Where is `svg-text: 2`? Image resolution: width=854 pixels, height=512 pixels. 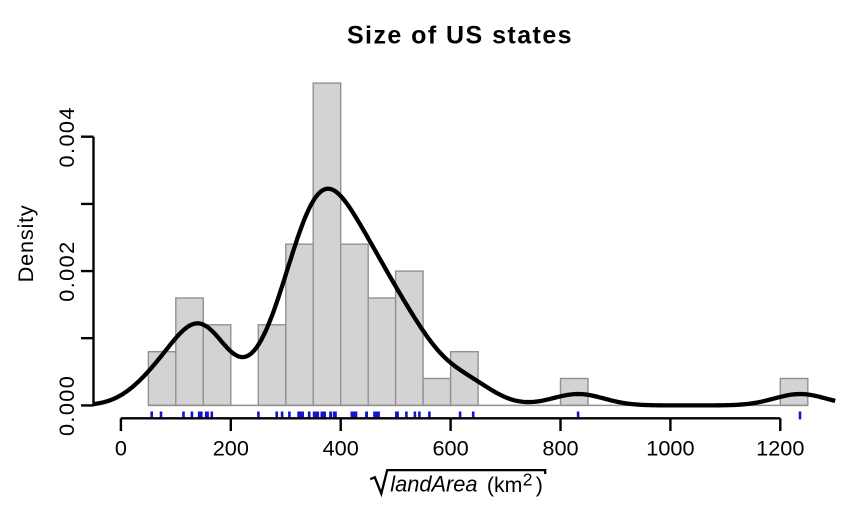 svg-text: 2 is located at coordinates (528, 479).